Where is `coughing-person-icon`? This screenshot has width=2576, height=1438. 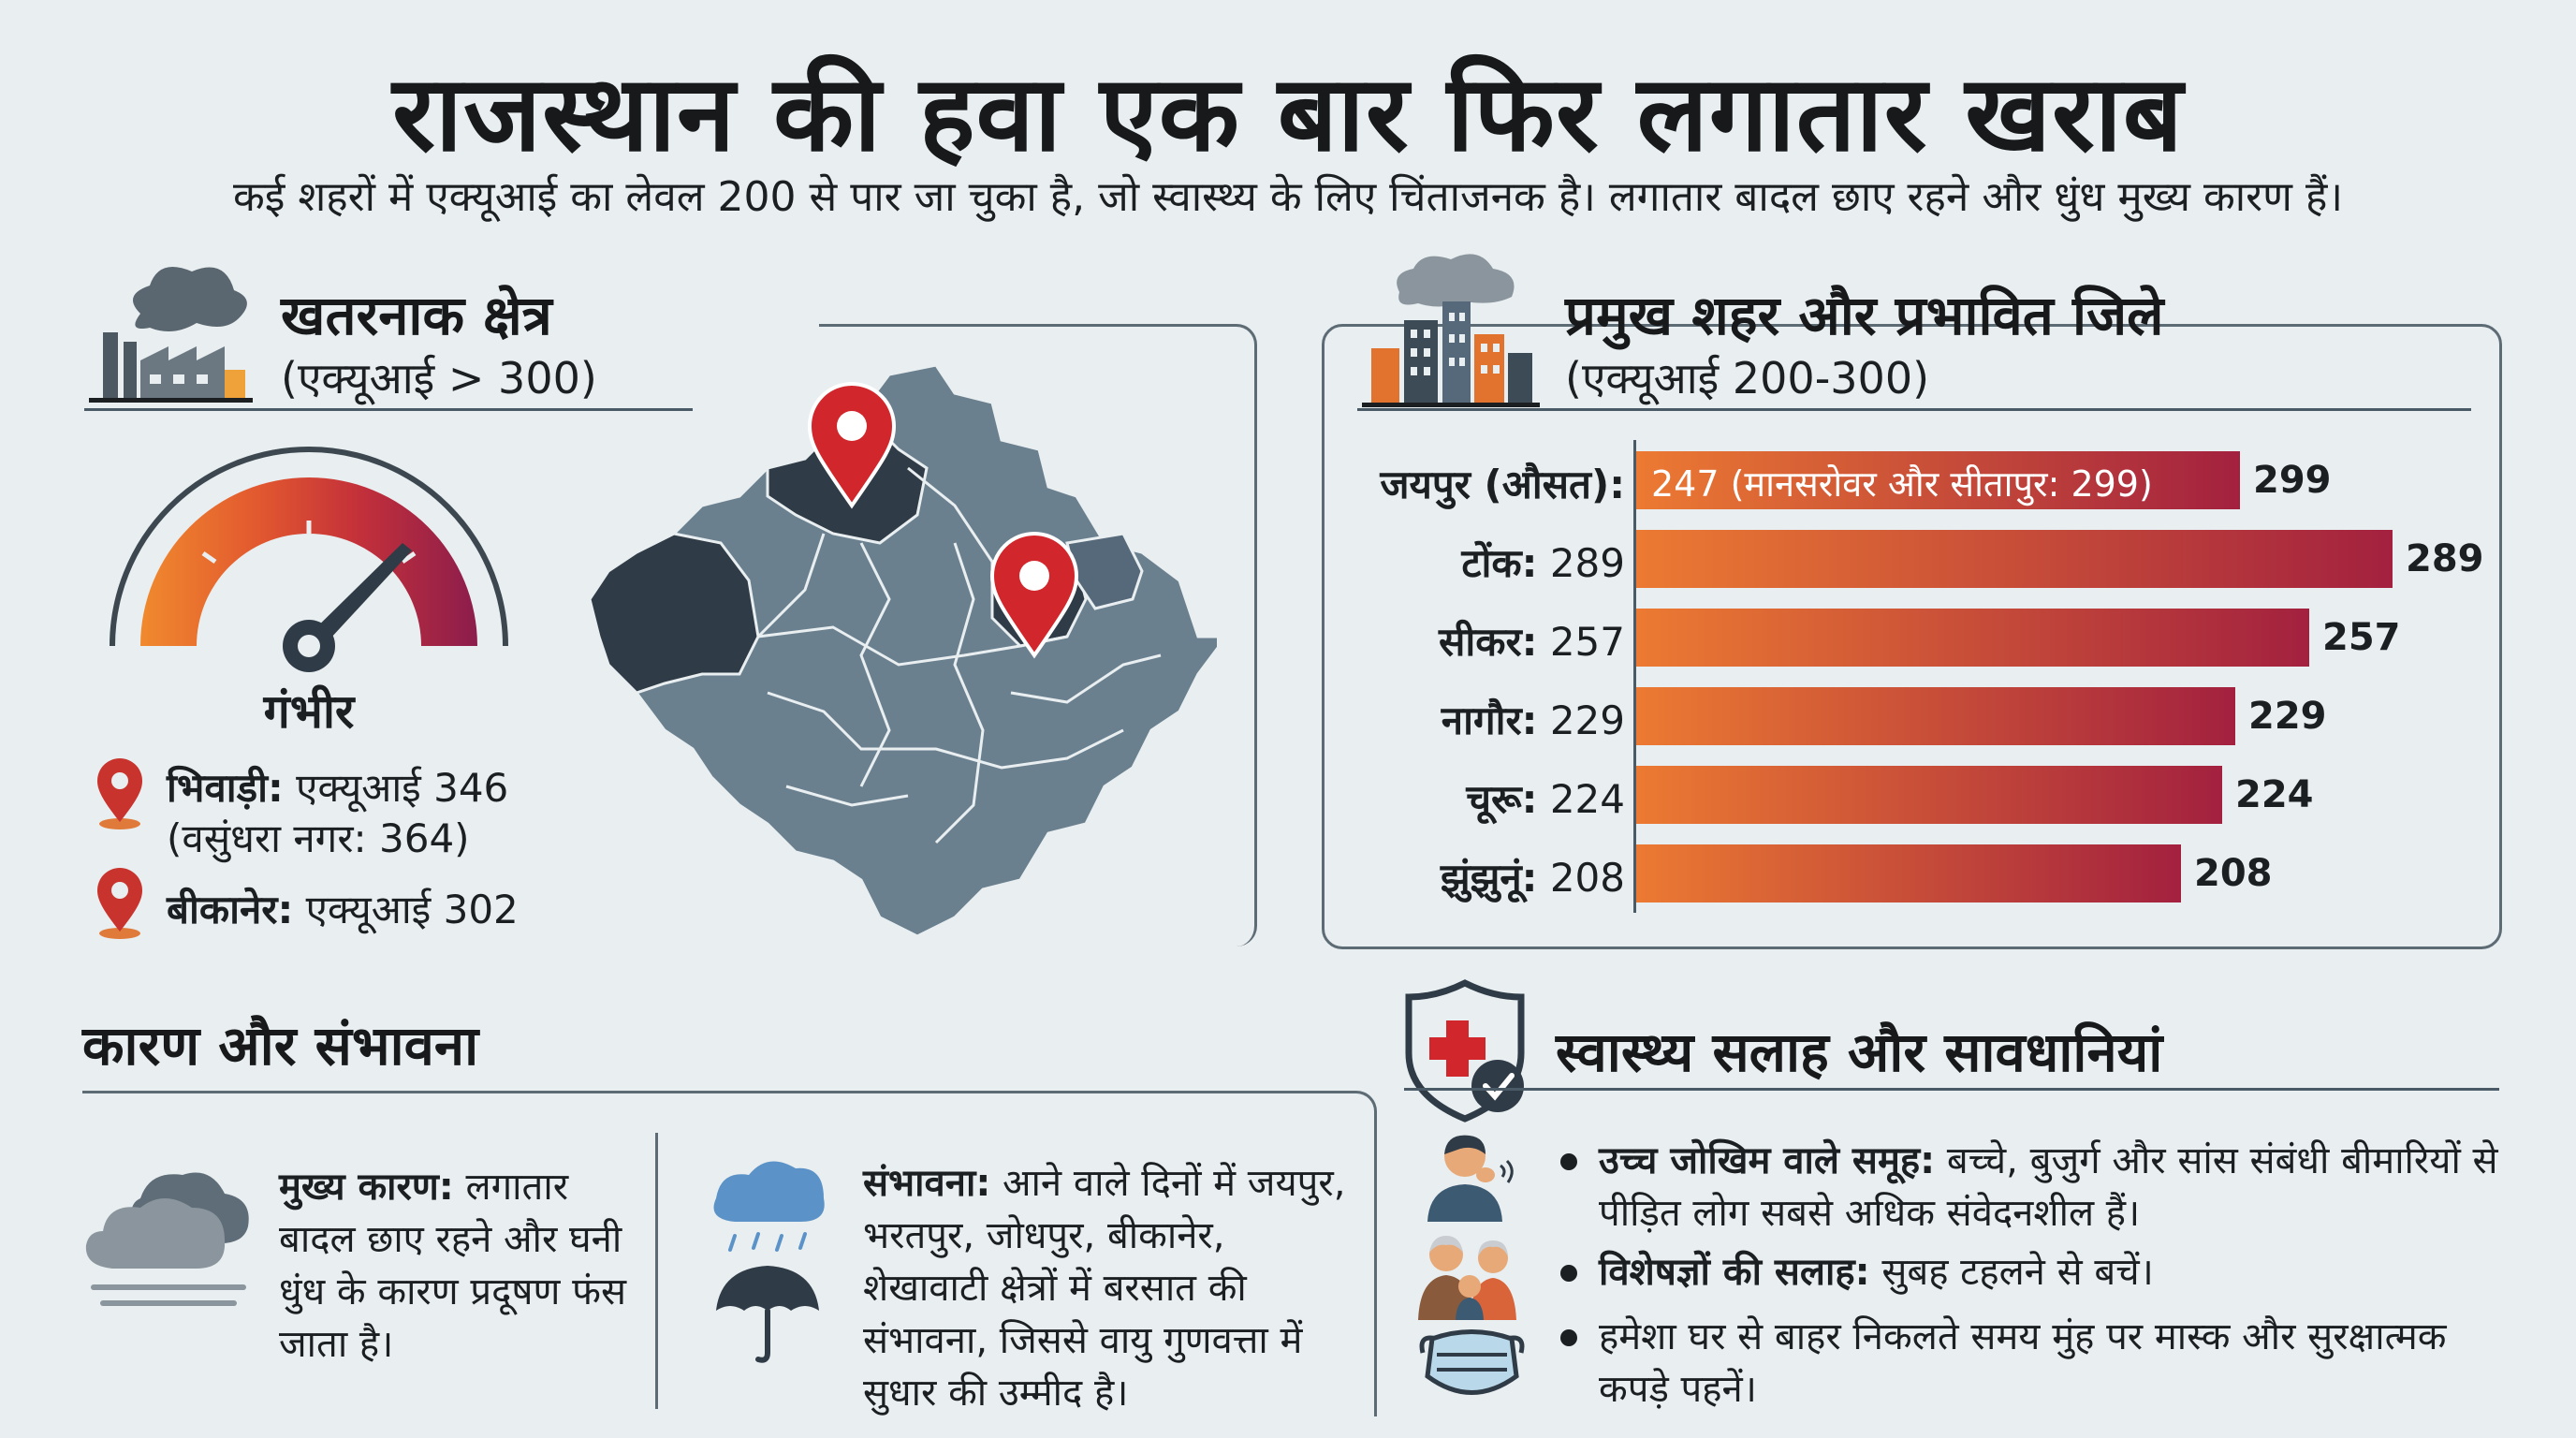 coughing-person-icon is located at coordinates (1470, 1178).